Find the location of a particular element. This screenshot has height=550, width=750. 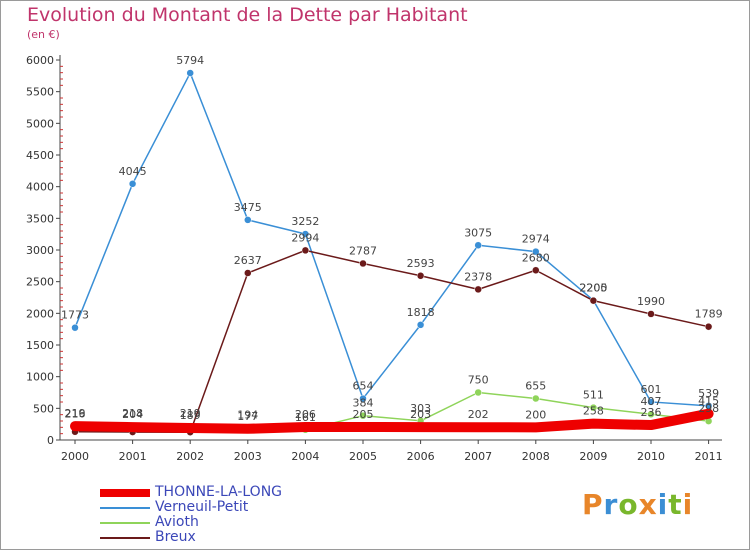

x-tick-label: 2007 is located at coordinates (478, 456).